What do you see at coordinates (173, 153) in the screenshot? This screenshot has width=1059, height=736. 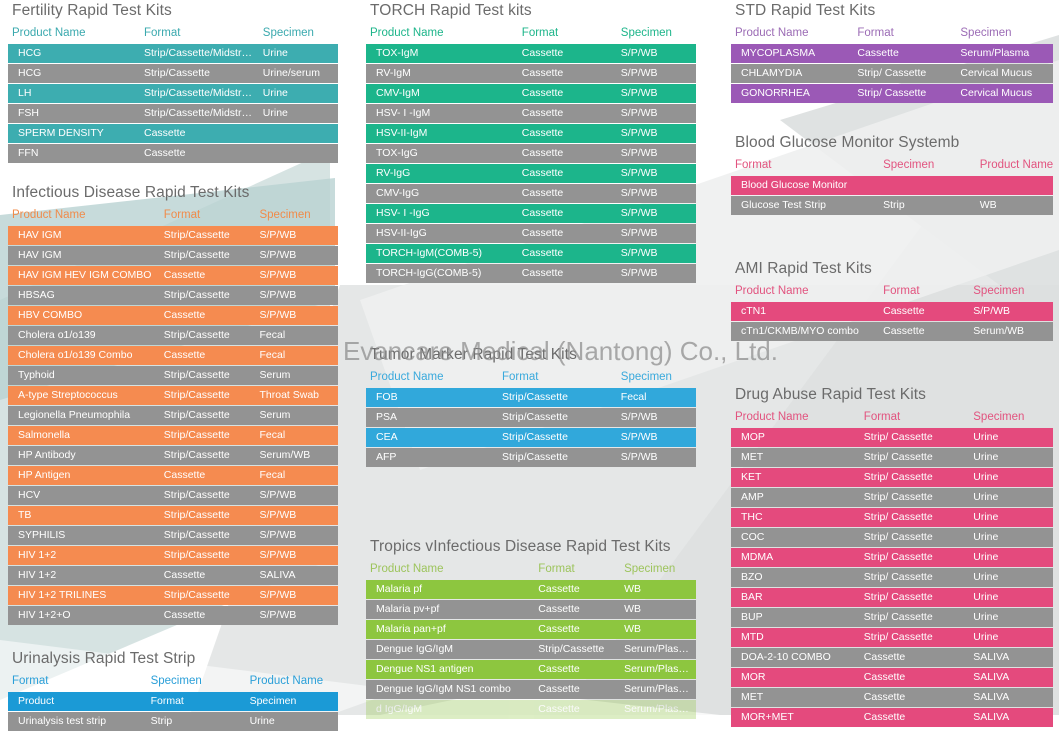 I see `table-row: FFN Cassette` at bounding box center [173, 153].